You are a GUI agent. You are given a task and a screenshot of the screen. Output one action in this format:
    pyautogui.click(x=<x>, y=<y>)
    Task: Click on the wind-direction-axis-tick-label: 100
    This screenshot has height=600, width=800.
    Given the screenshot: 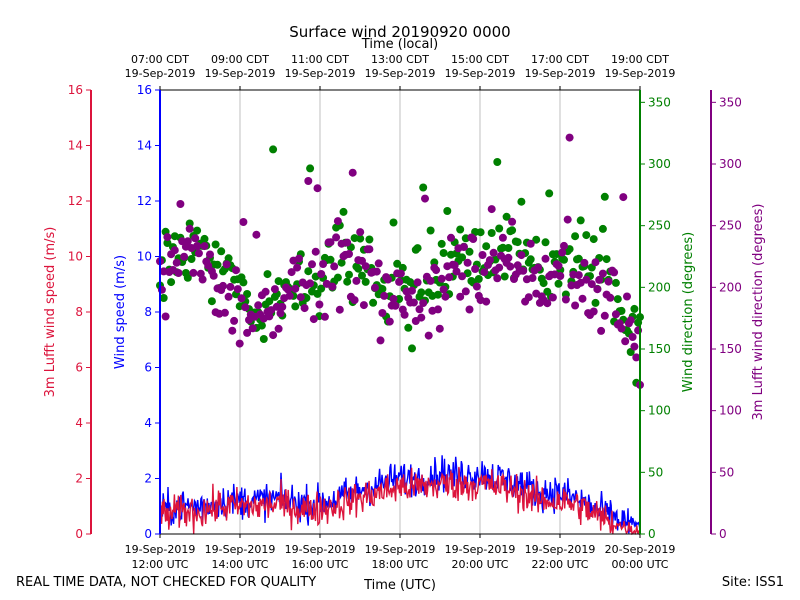 What is the action you would take?
    pyautogui.click(x=659, y=411)
    